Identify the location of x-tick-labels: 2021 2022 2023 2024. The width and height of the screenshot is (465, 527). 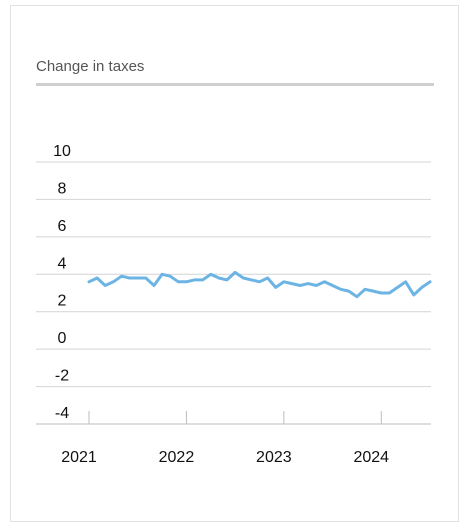
(225, 457).